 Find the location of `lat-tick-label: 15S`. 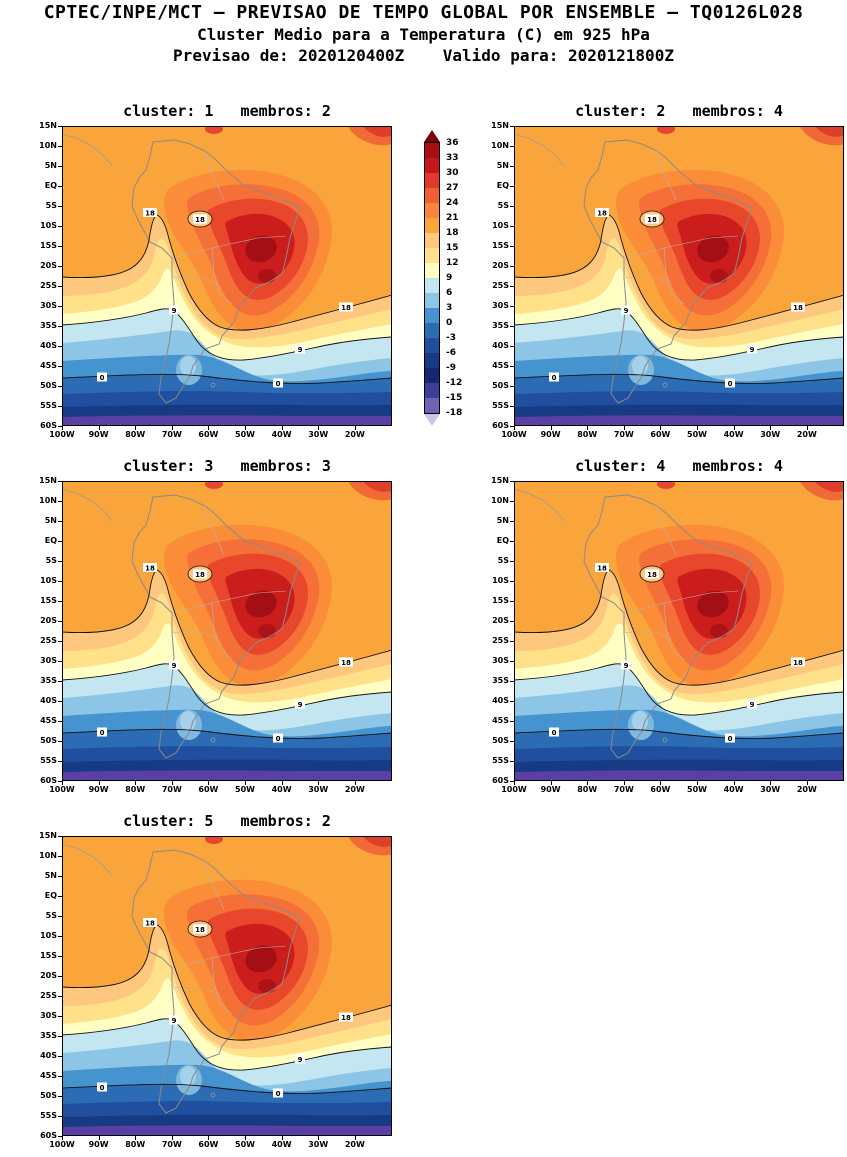

lat-tick-label: 15S is located at coordinates (500, 600).